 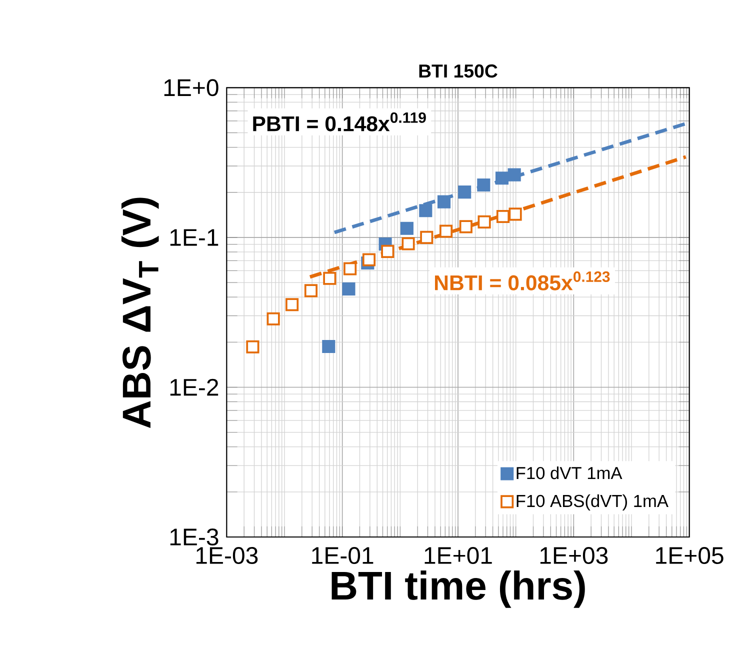 I want to click on x-tick-label: 1E+01, so click(x=458, y=555).